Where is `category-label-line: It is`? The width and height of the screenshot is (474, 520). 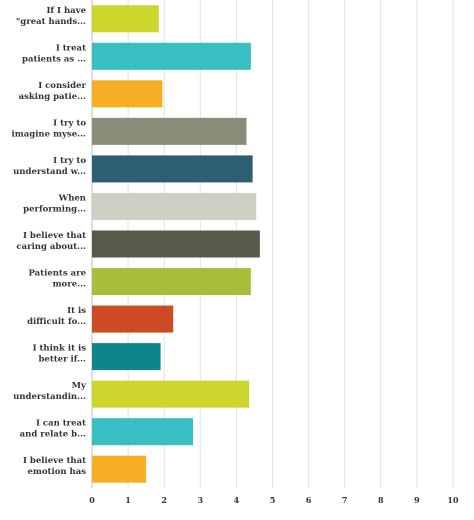 category-label-line: It is is located at coordinates (76, 311).